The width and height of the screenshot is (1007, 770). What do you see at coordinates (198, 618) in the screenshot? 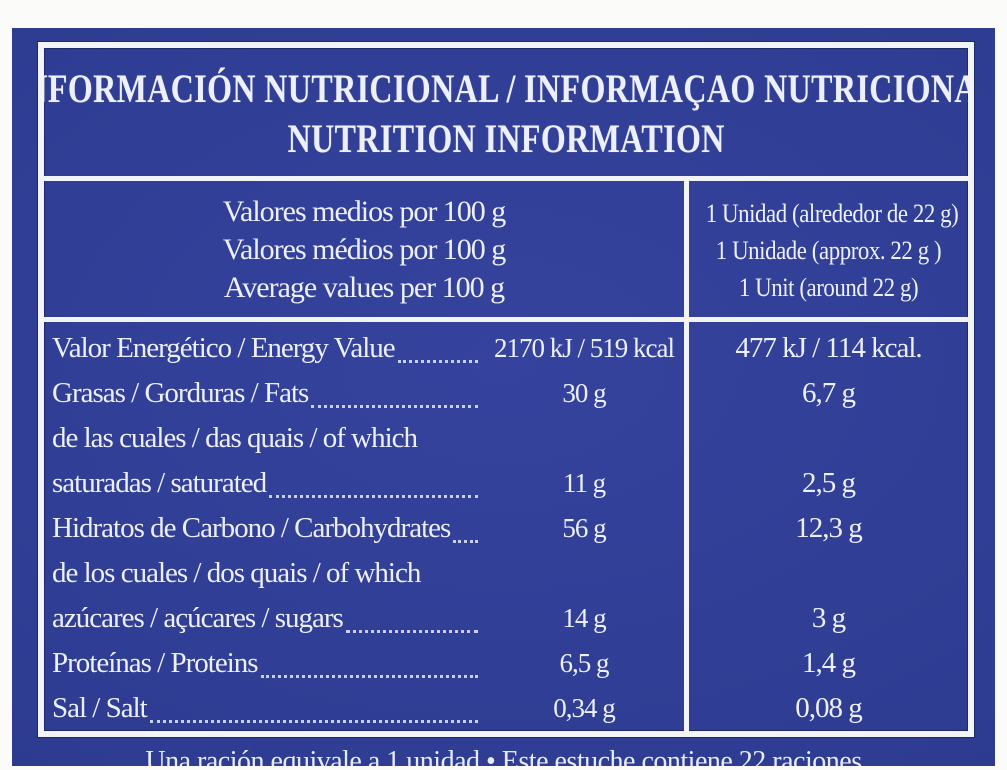
I see `nutrient-label: azúcares / açúcares / sugars` at bounding box center [198, 618].